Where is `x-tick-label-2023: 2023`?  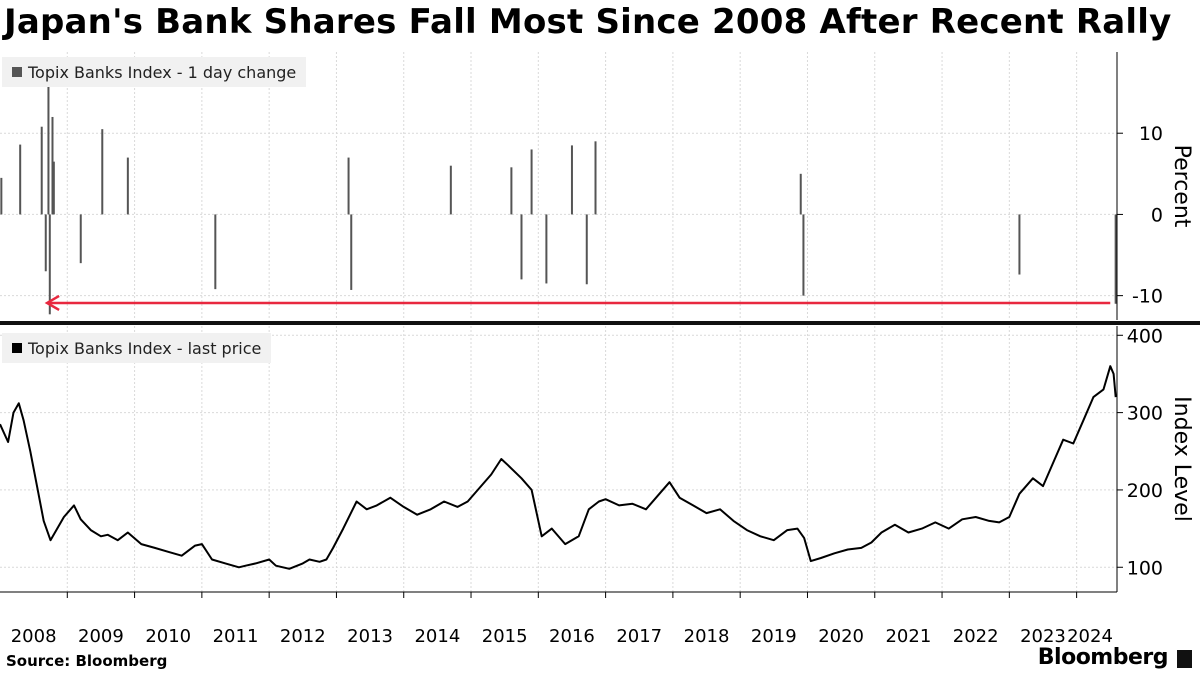
x-tick-label-2023: 2023 is located at coordinates (1043, 636).